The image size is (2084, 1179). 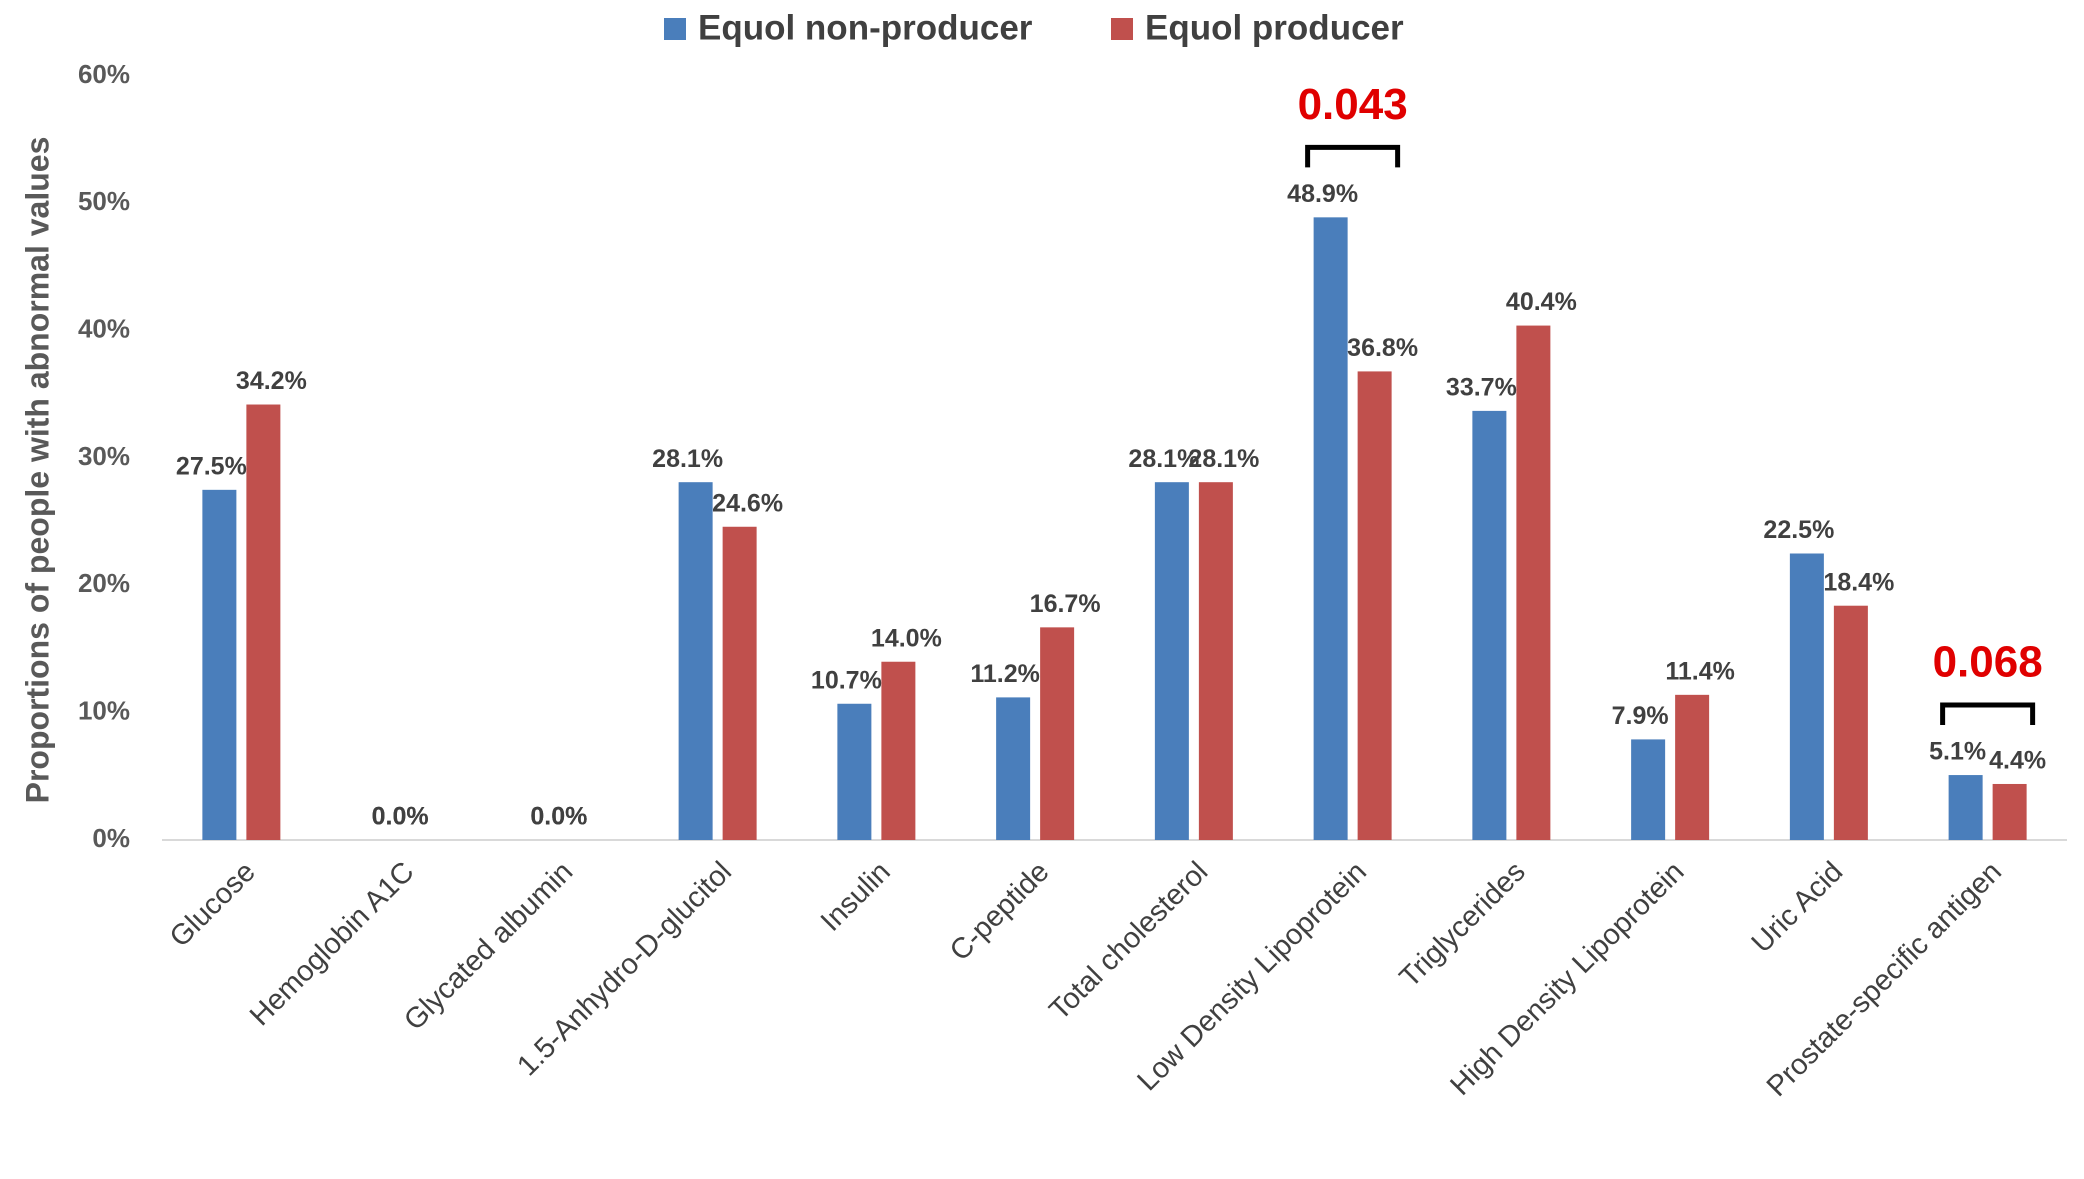 I want to click on data-label: 18.4%, so click(x=1858, y=582).